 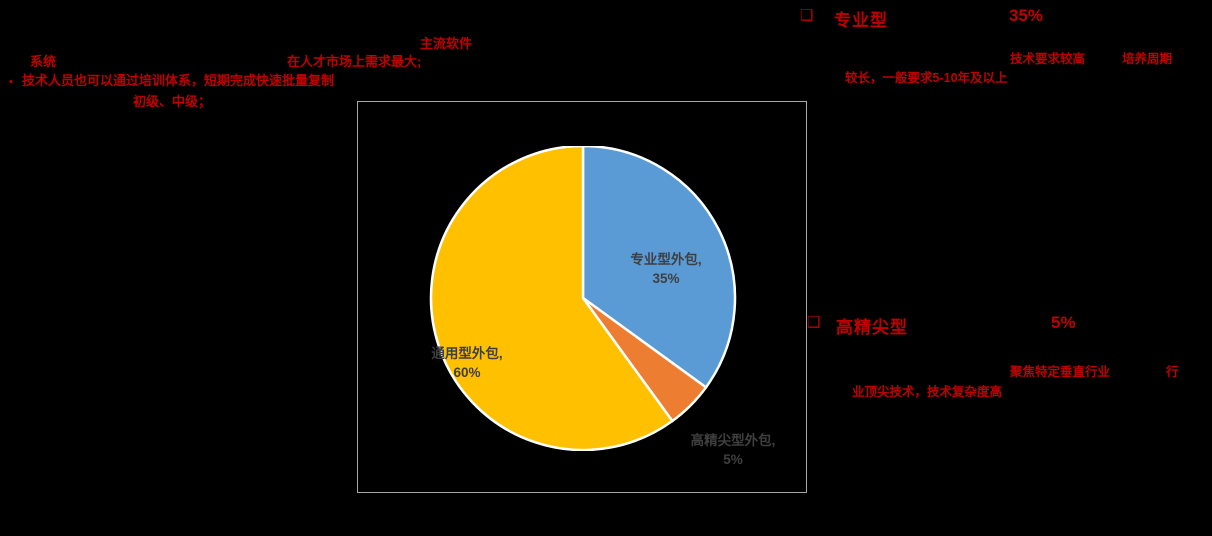 What do you see at coordinates (1026, 15) in the screenshot?
I see `professional-percent: 35%` at bounding box center [1026, 15].